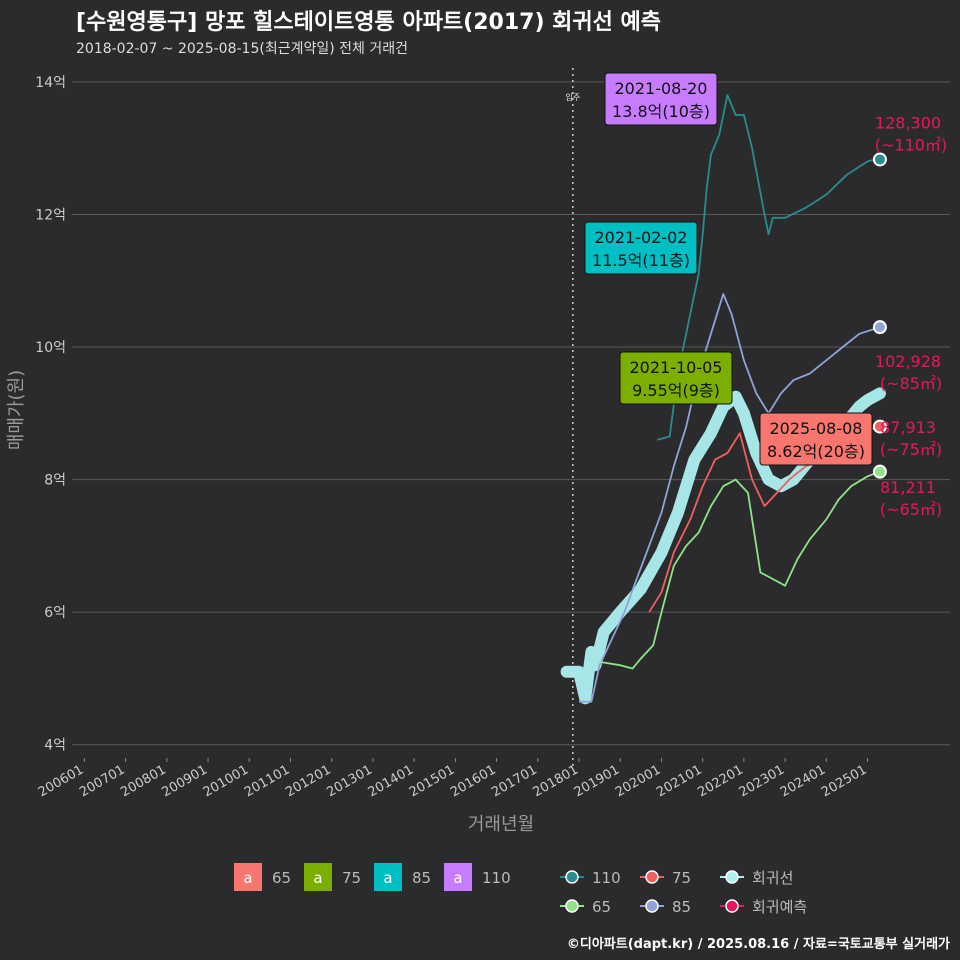 The width and height of the screenshot is (960, 960). What do you see at coordinates (772, 878) in the screenshot?
I see `legend-label: 회귀선` at bounding box center [772, 878].